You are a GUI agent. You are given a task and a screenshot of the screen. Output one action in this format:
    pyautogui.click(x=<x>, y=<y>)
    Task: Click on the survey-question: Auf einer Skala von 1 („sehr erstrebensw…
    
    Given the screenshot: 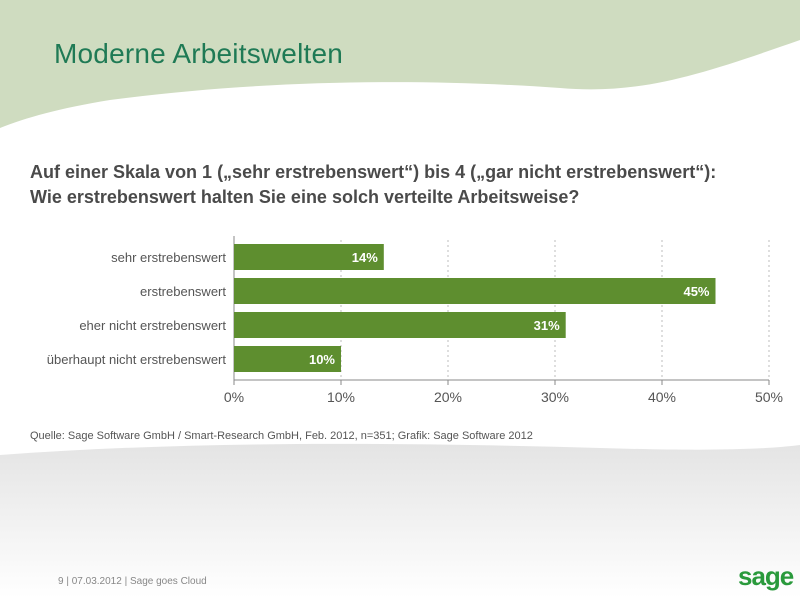 What is the action you would take?
    pyautogui.click(x=410, y=185)
    